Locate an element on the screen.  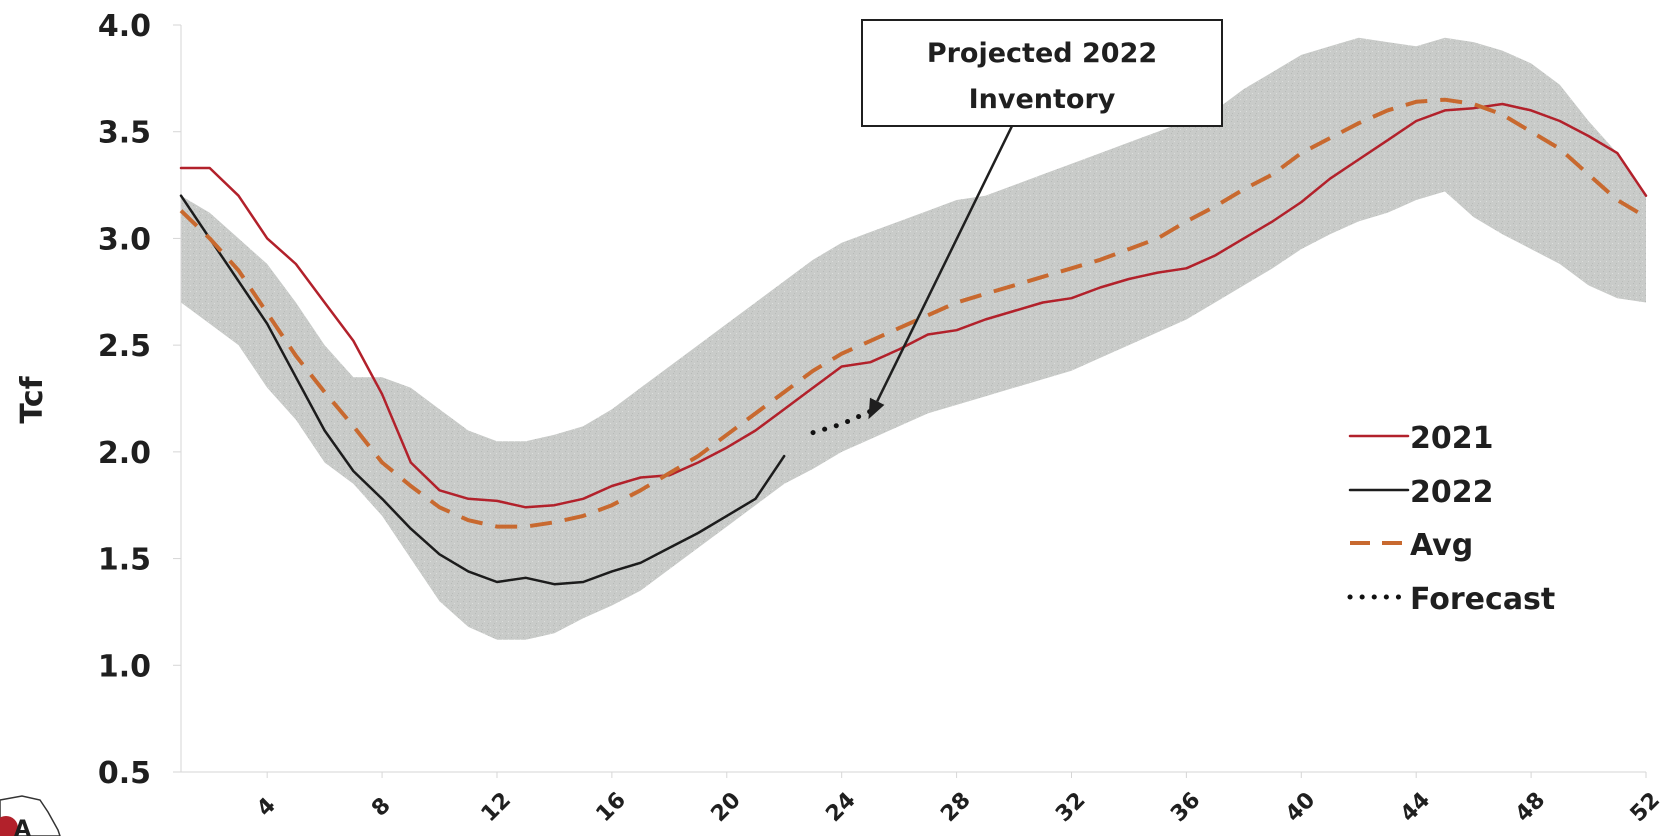
legend-label-2021: 2021 is located at coordinates (1452, 438).